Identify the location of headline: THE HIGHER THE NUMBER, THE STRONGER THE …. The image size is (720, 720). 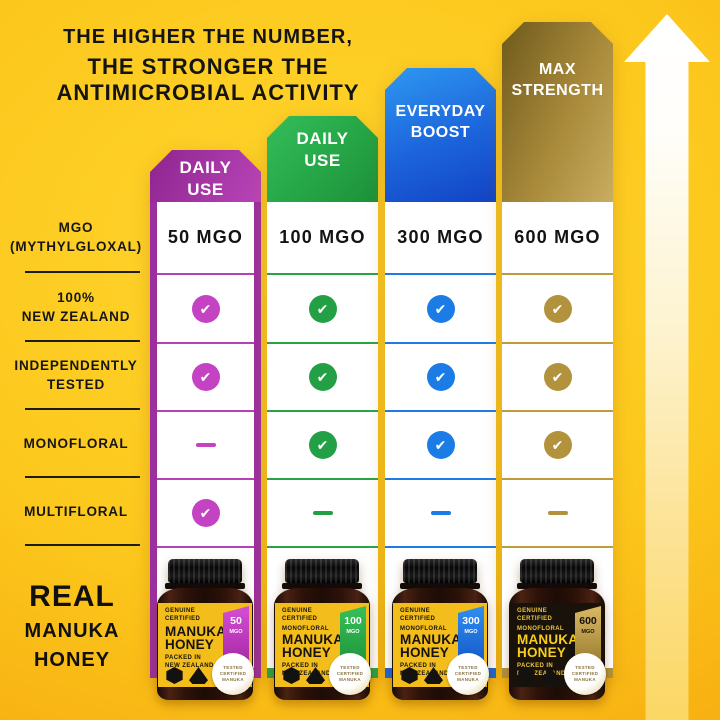
(208, 66).